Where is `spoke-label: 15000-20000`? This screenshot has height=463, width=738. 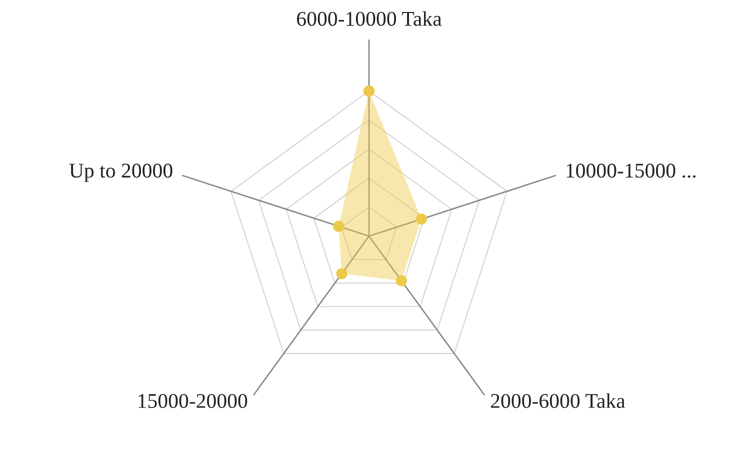 spoke-label: 15000-20000 is located at coordinates (193, 401).